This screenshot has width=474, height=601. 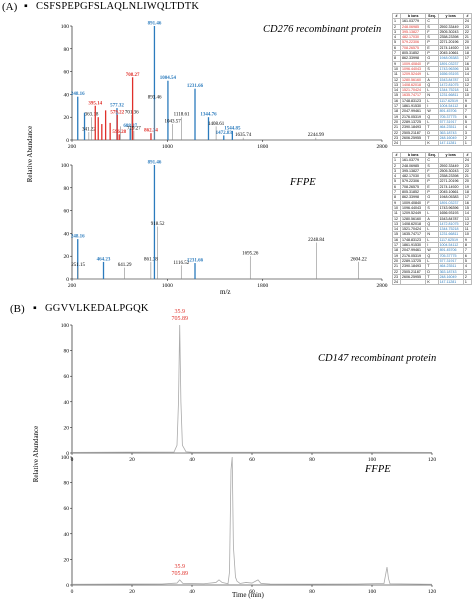 I want to click on peak-label: 1116.52, so click(x=181, y=263).